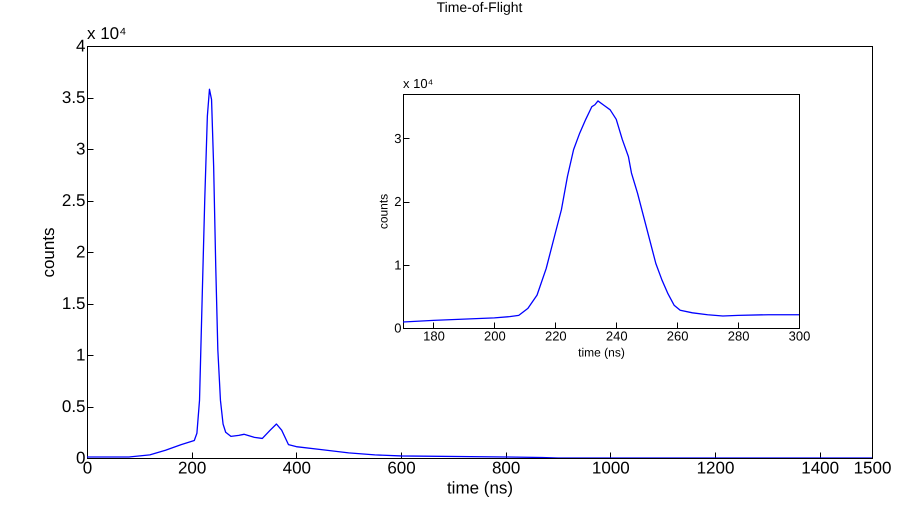 The image size is (899, 508). Describe the element at coordinates (555, 336) in the screenshot. I see `x-tick-label: 220` at that location.